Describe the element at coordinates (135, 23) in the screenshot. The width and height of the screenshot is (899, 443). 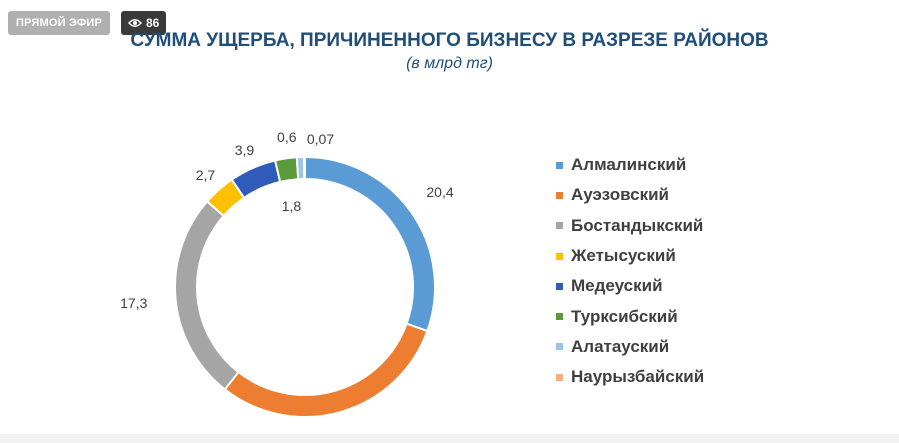
I see `eye-icon` at that location.